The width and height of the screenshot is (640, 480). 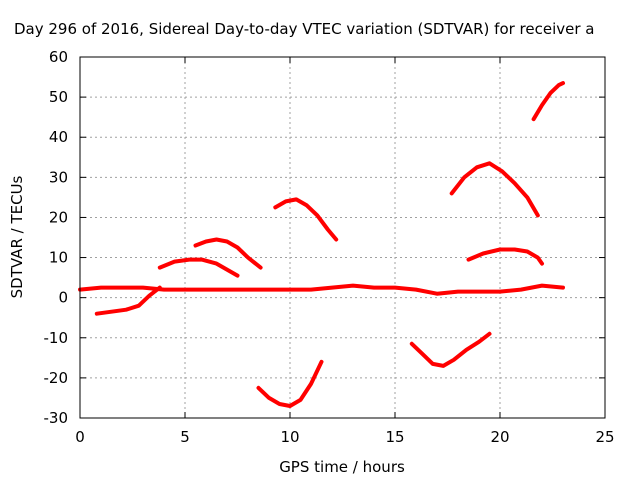 What do you see at coordinates (63, 298) in the screenshot?
I see `y-tick-label: 0` at bounding box center [63, 298].